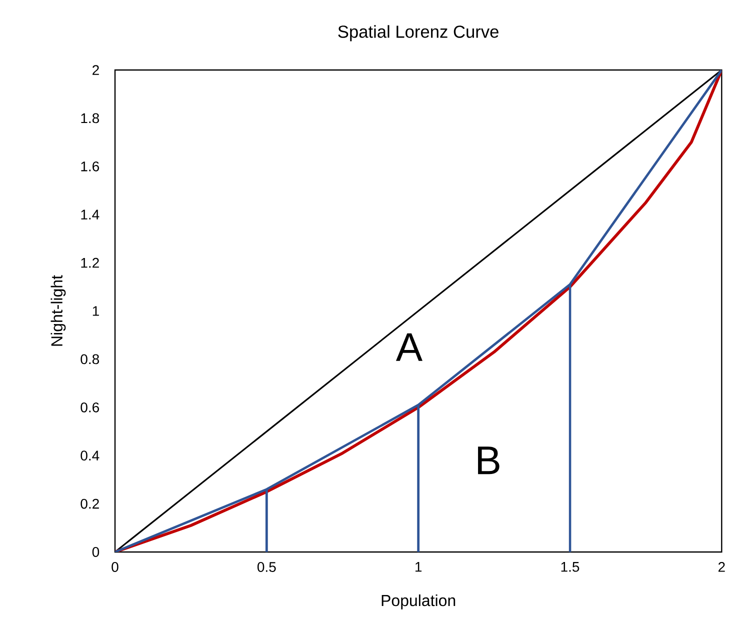 Image resolution: width=744 pixels, height=633 pixels. Describe the element at coordinates (266, 567) in the screenshot. I see `x-tick-label: 0.5` at that location.